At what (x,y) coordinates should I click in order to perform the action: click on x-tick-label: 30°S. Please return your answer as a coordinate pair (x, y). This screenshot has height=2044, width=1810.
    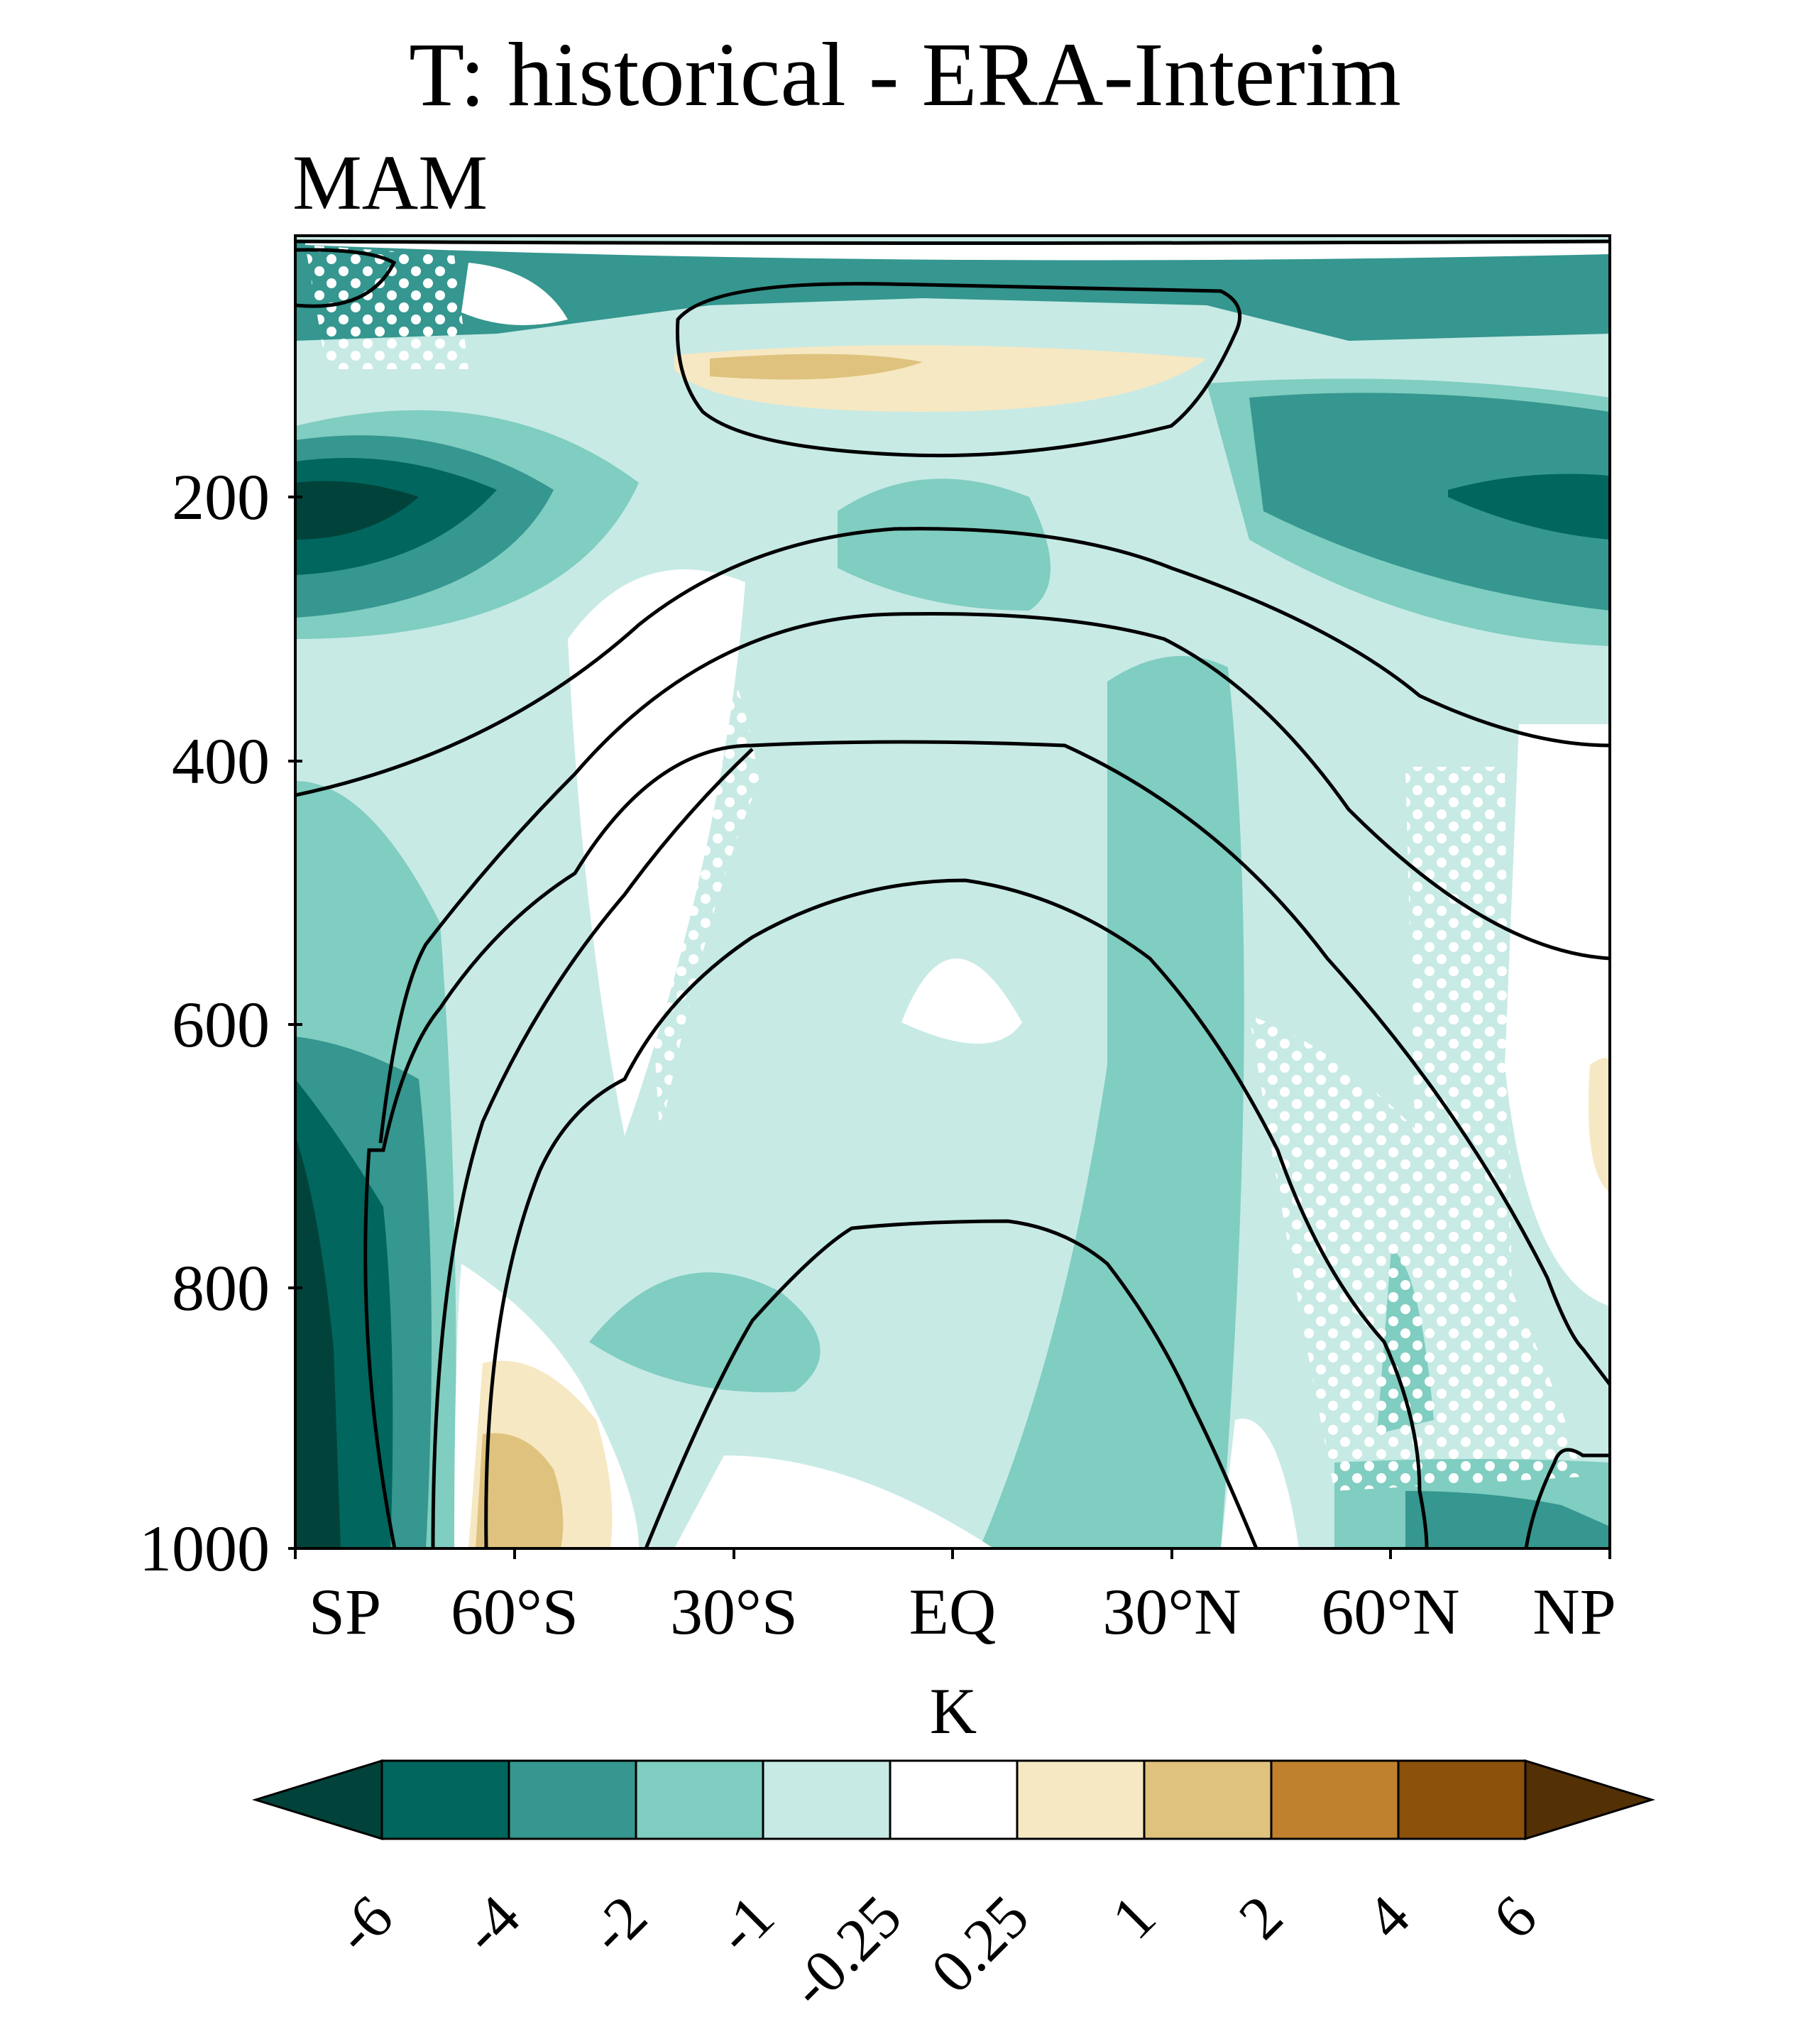
    Looking at the image, I should click on (734, 1611).